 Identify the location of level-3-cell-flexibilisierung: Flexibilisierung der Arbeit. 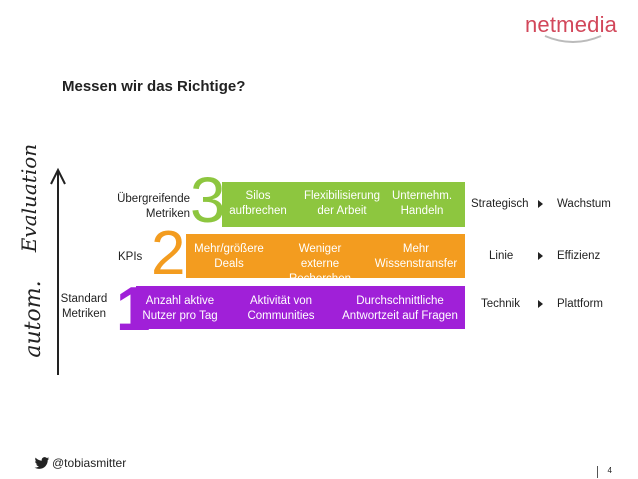
(342, 203).